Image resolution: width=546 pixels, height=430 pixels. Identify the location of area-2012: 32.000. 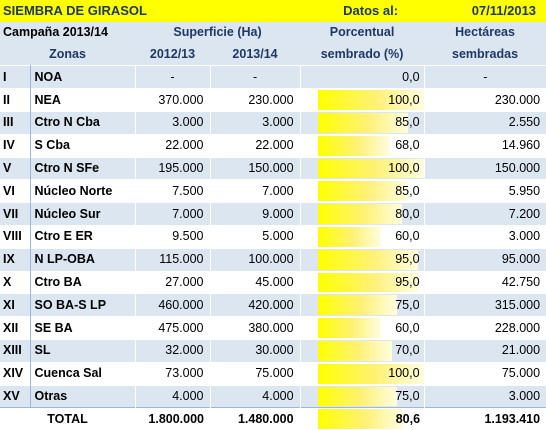
(172, 350).